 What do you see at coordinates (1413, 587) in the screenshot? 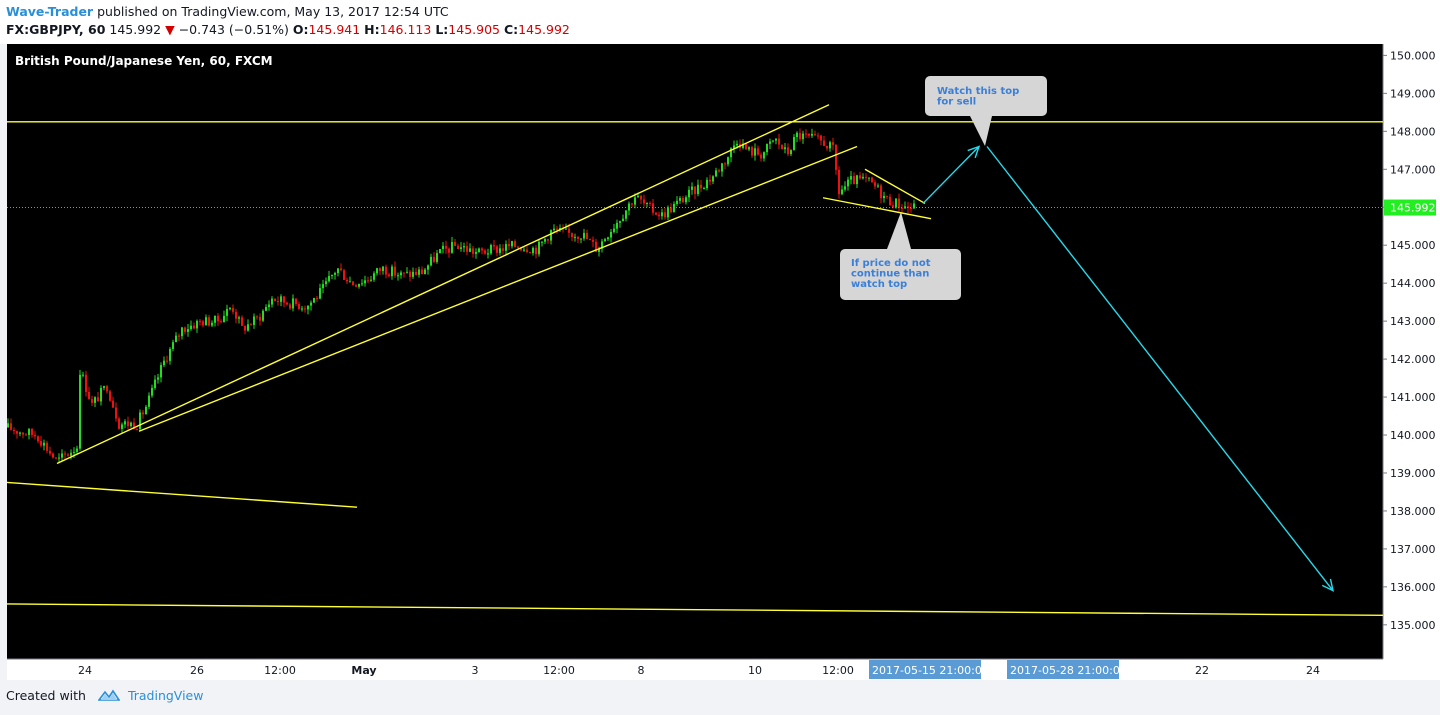
I see `y-tick-label: 136.000` at bounding box center [1413, 587].